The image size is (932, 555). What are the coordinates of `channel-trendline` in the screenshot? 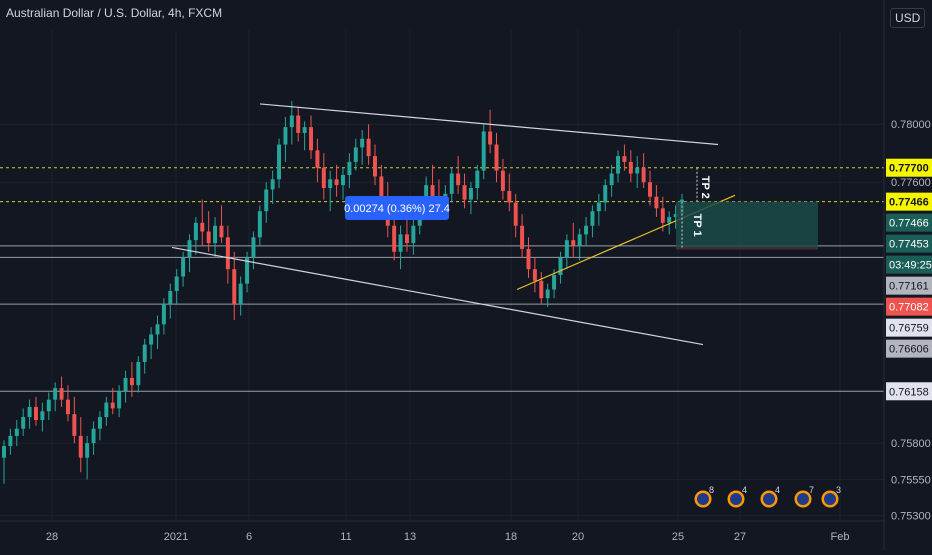 It's located at (437, 296).